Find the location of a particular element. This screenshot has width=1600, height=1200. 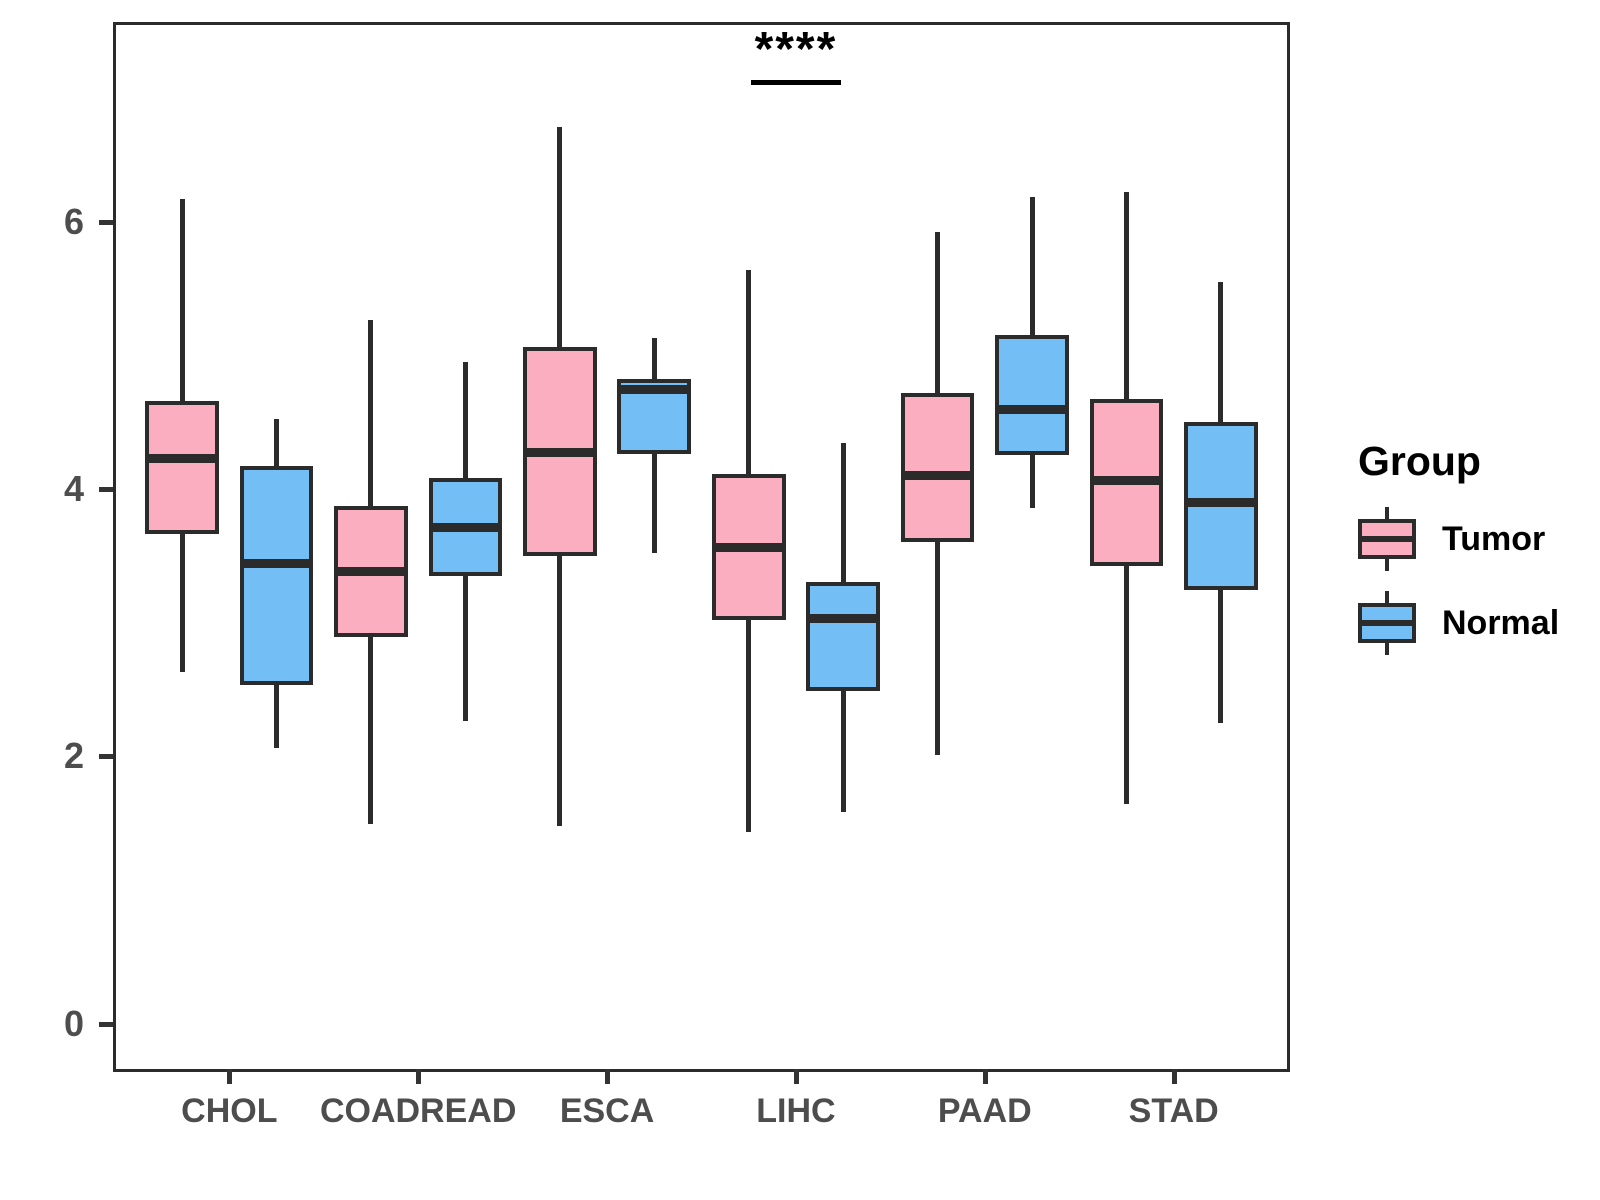

legend-entry-tumor: Tumor is located at coordinates (1474, 539).